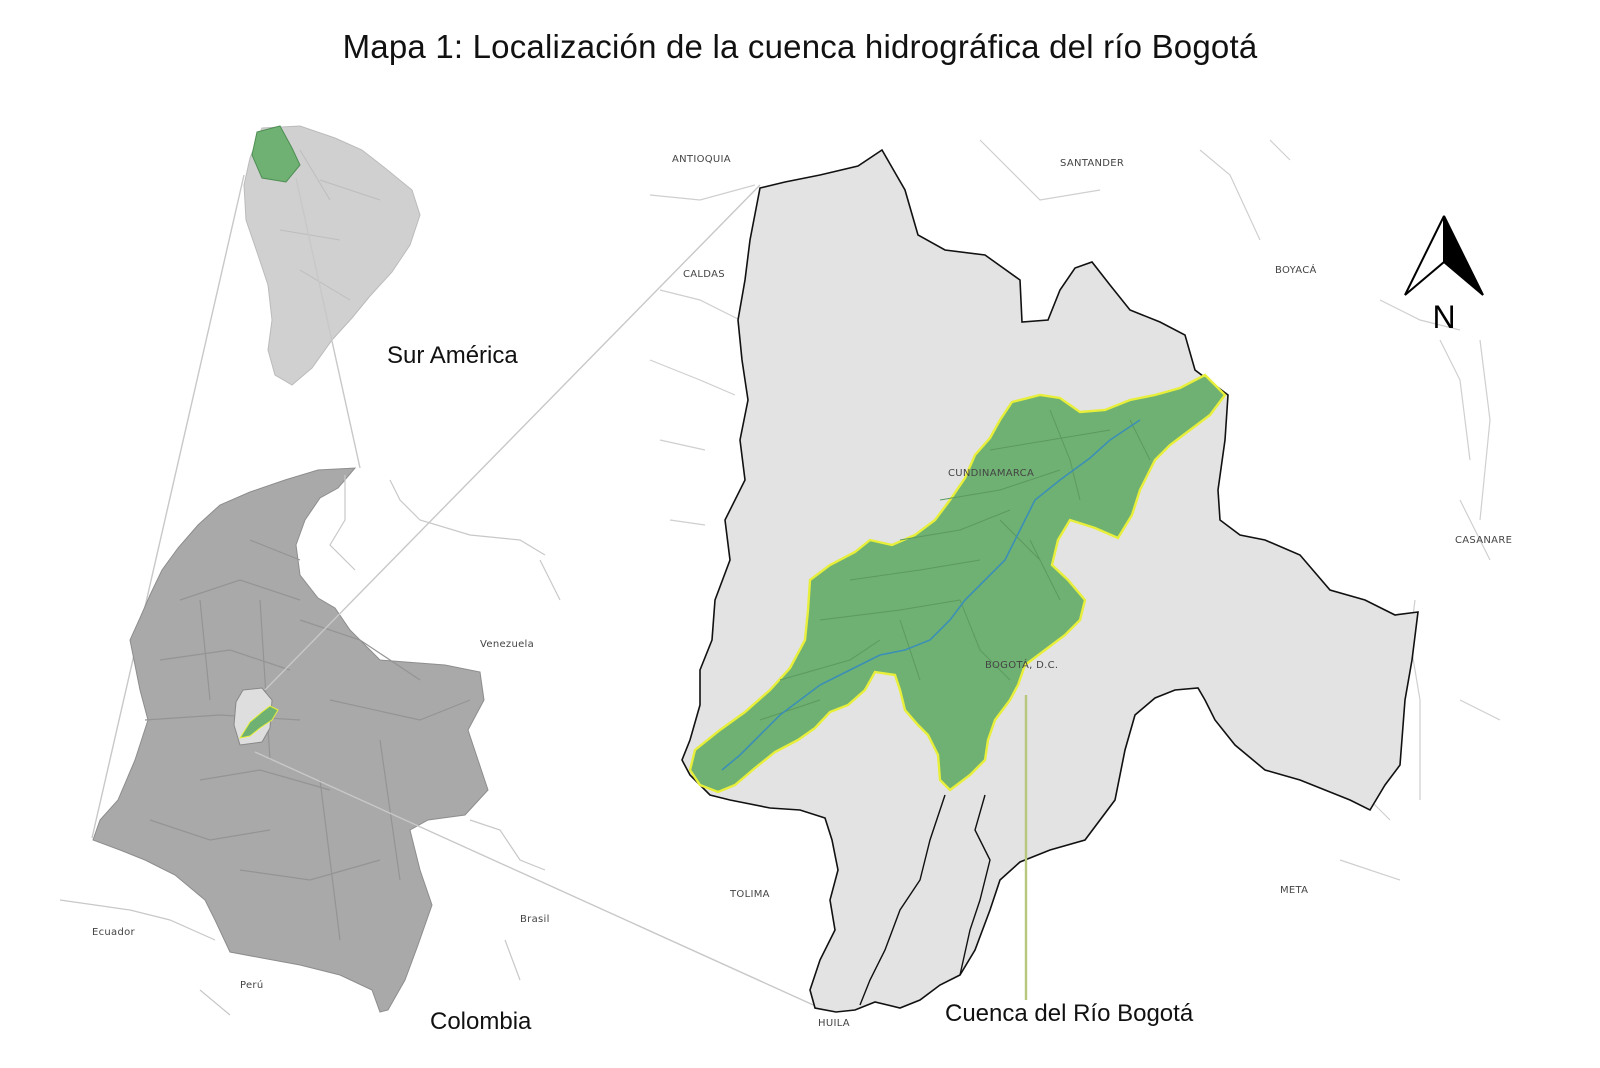  I want to click on label-bogota: BOGOTÁ, D.C., so click(1021, 664).